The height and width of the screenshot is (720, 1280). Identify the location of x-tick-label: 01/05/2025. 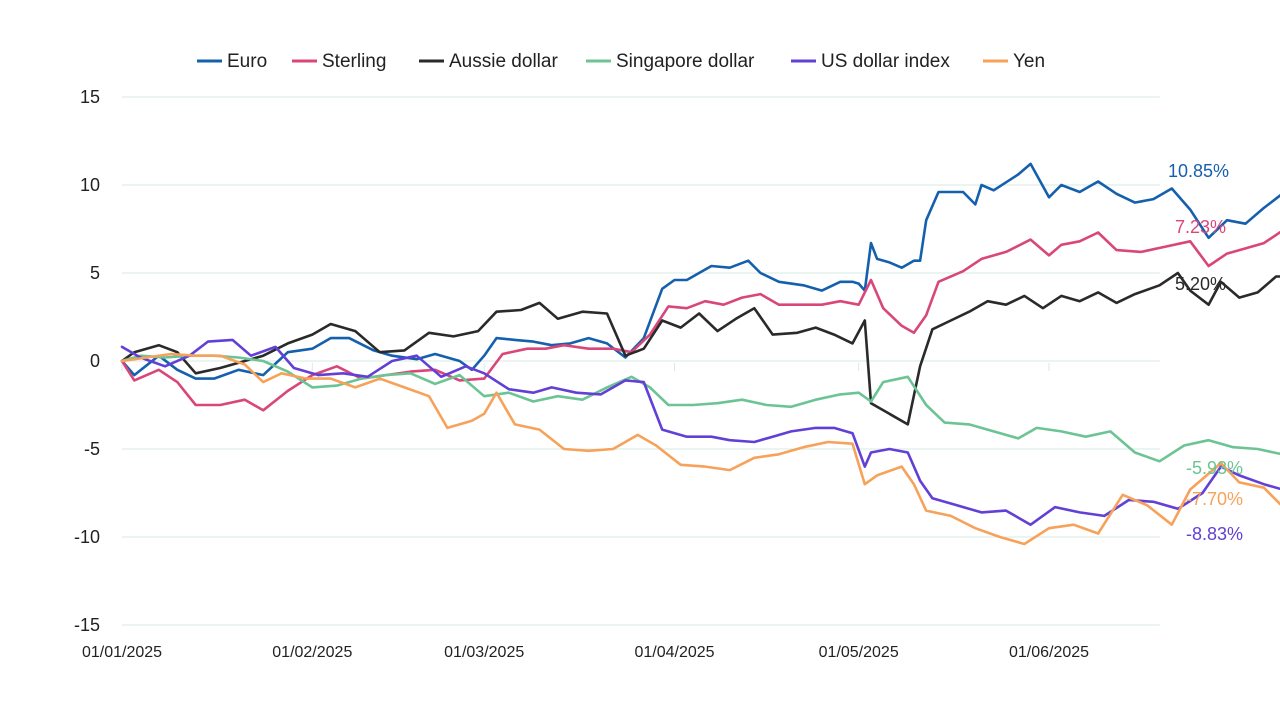
(859, 652).